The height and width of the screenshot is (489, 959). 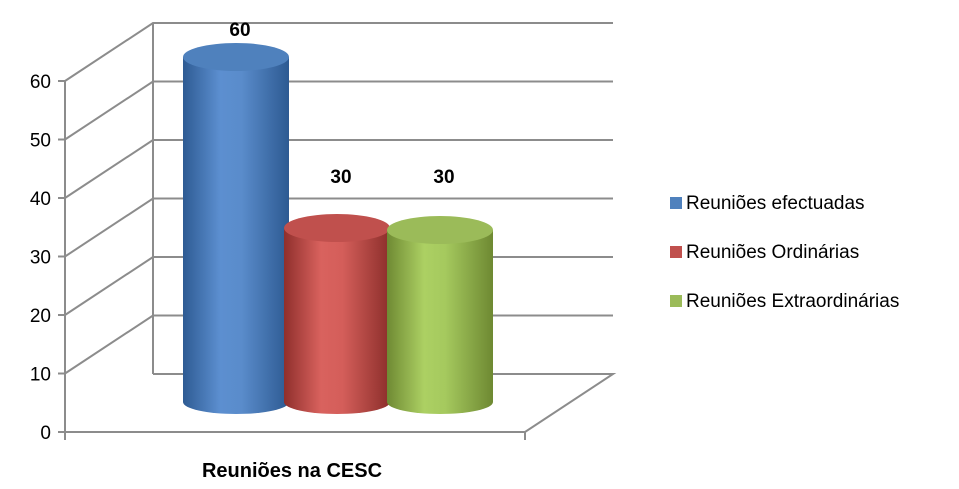 I want to click on legend-item-3: Reuniões Extraordinárias, so click(x=784, y=301).